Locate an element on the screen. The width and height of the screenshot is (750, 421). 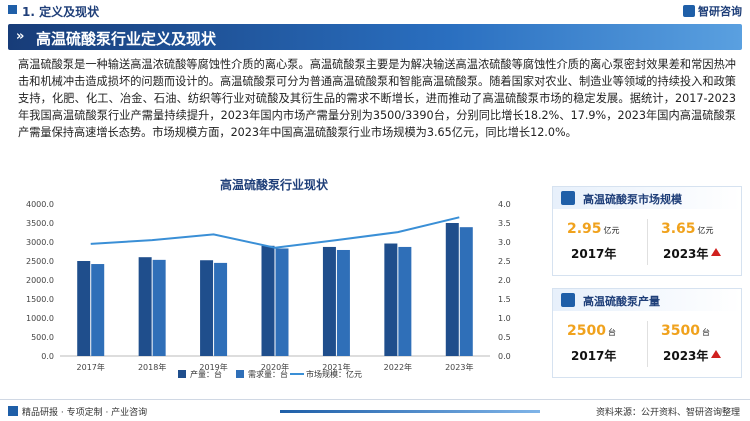
card-right-value: 3.65 亿元 is located at coordinates (687, 229).